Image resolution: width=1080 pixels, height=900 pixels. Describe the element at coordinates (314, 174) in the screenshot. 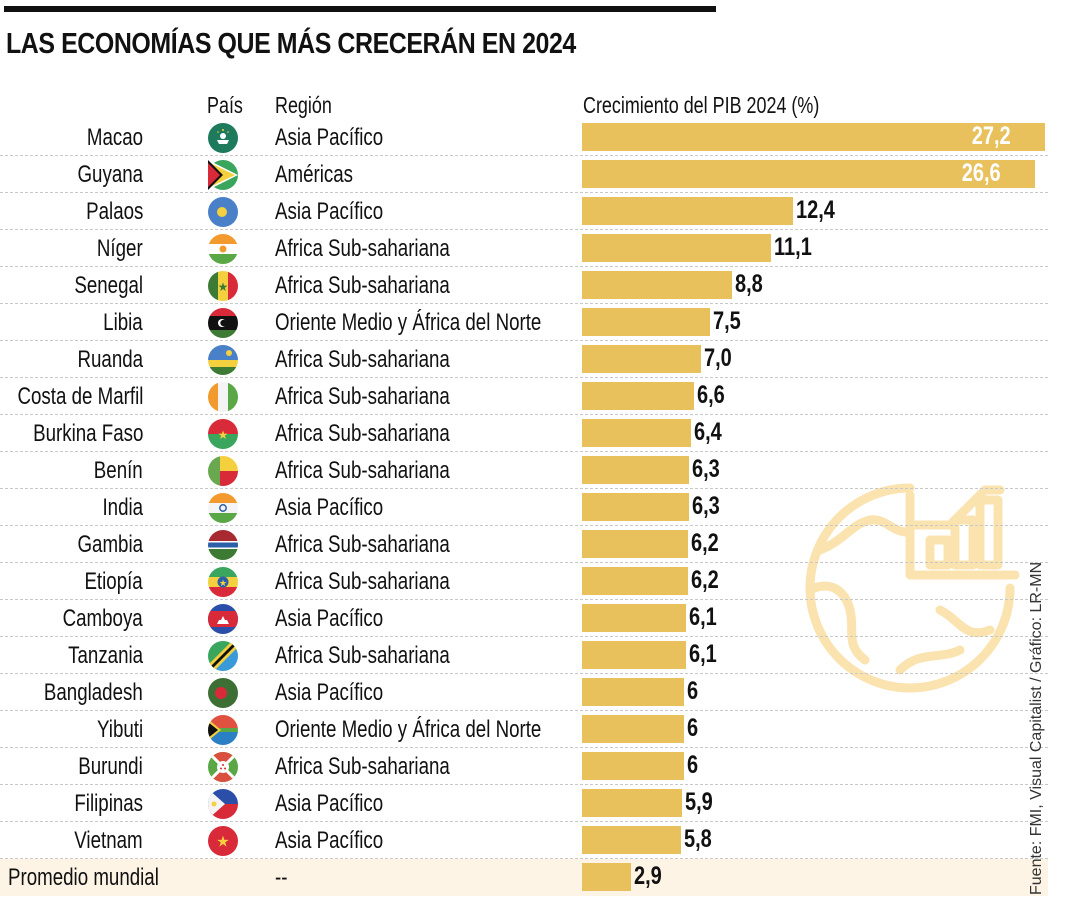

I see `region-label: Américas` at that location.